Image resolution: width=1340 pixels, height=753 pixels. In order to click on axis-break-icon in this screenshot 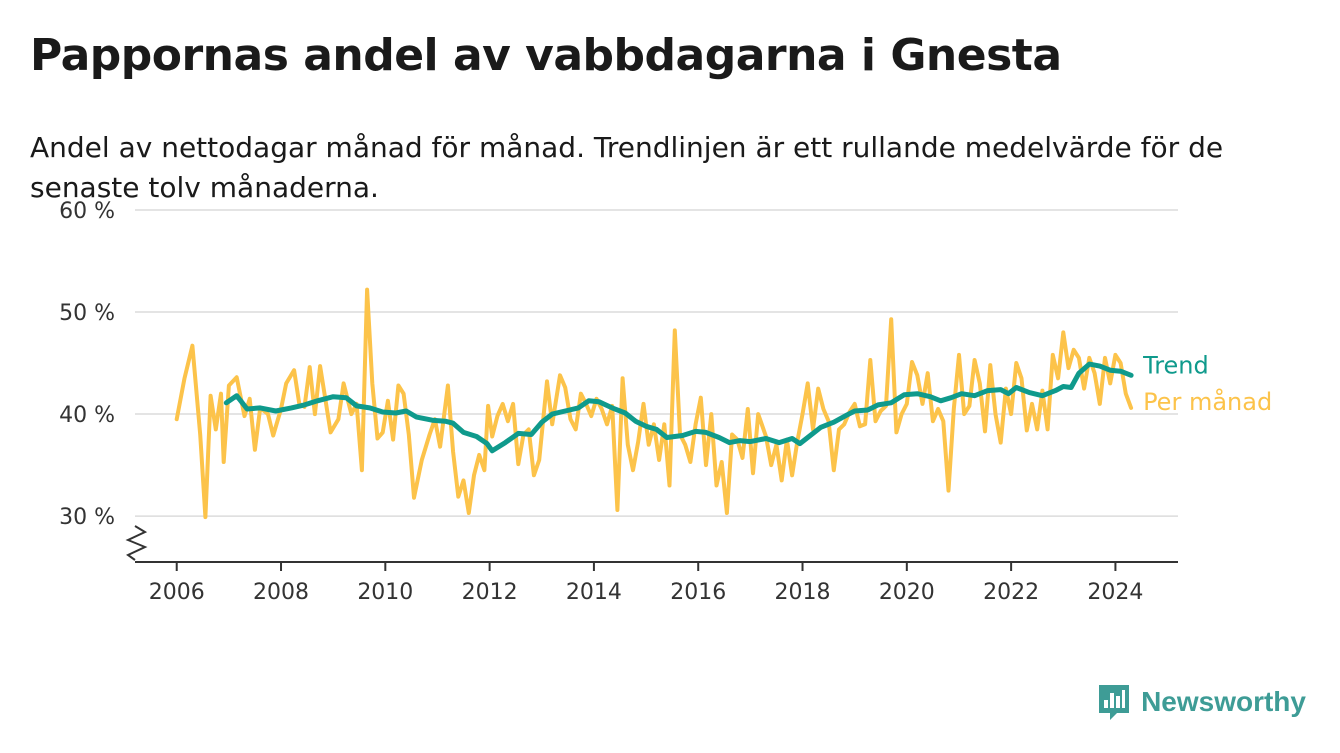, I will do `click(136, 543)`.